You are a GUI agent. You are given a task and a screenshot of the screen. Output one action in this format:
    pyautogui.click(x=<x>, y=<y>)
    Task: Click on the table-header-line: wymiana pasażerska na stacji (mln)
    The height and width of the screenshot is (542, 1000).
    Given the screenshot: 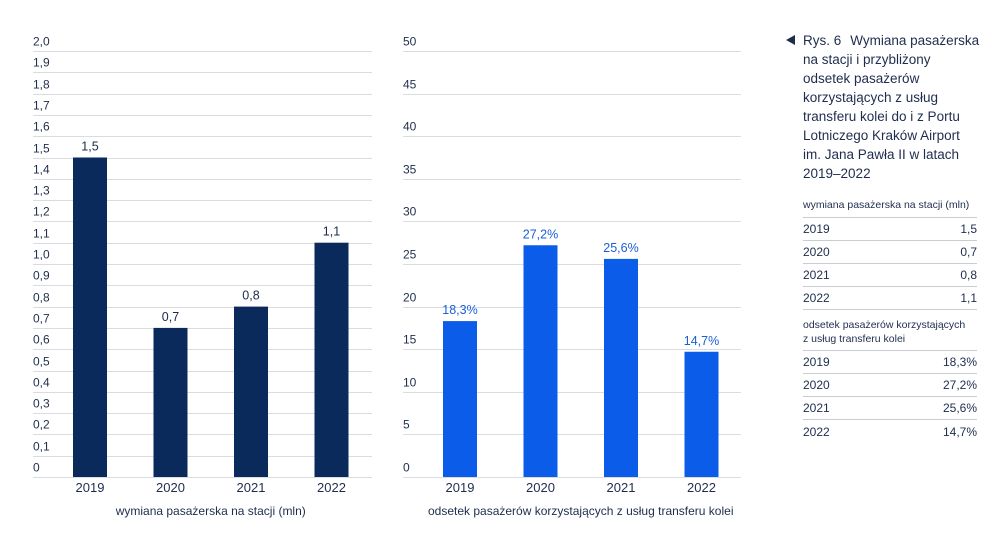 What is the action you would take?
    pyautogui.click(x=886, y=205)
    